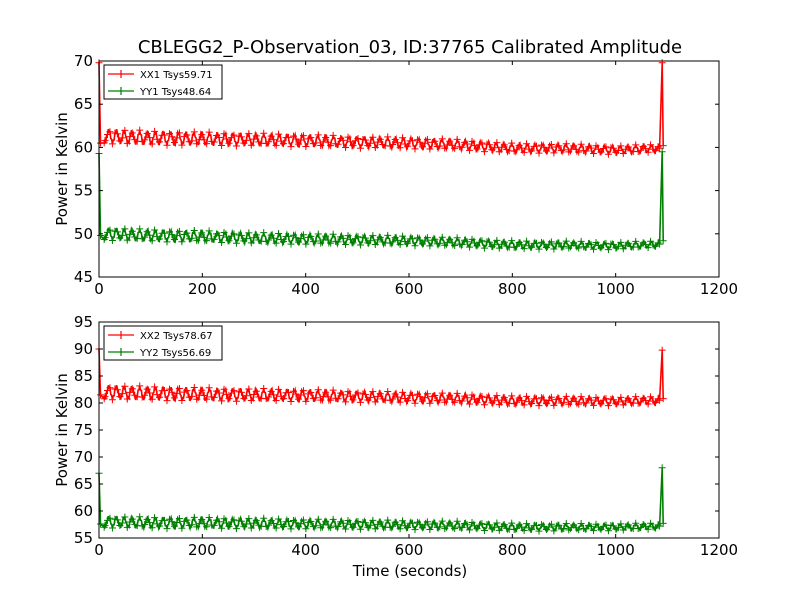 The image size is (800, 600). What do you see at coordinates (83, 457) in the screenshot?
I see `bottom-y-tick-label: 70` at bounding box center [83, 457].